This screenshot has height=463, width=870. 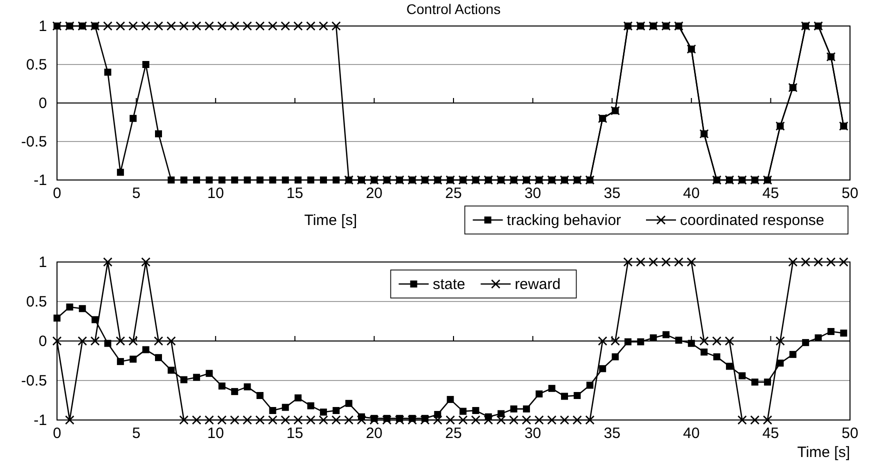 What do you see at coordinates (537, 284) in the screenshot?
I see `legend-label: reward` at bounding box center [537, 284].